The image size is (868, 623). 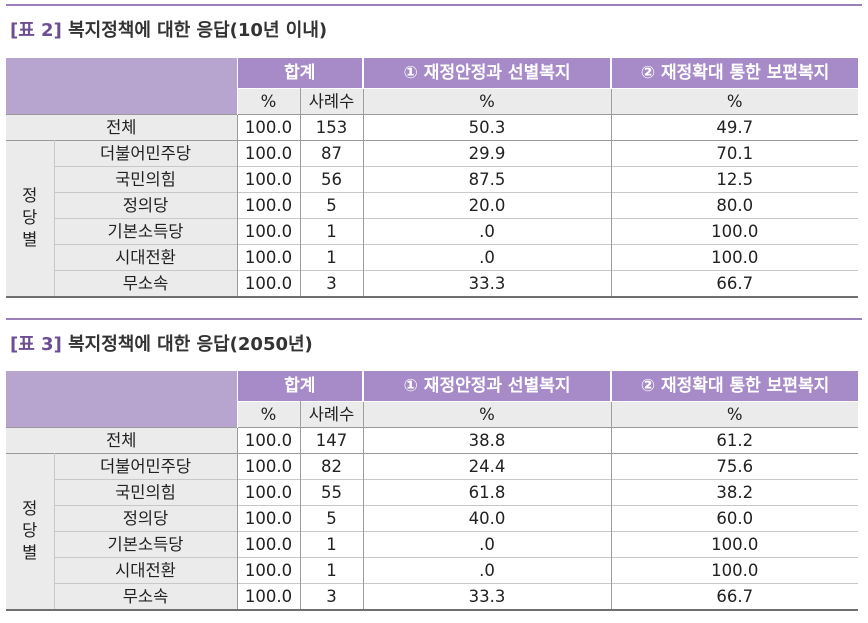 What do you see at coordinates (122, 86) in the screenshot?
I see `header-corner` at bounding box center [122, 86].